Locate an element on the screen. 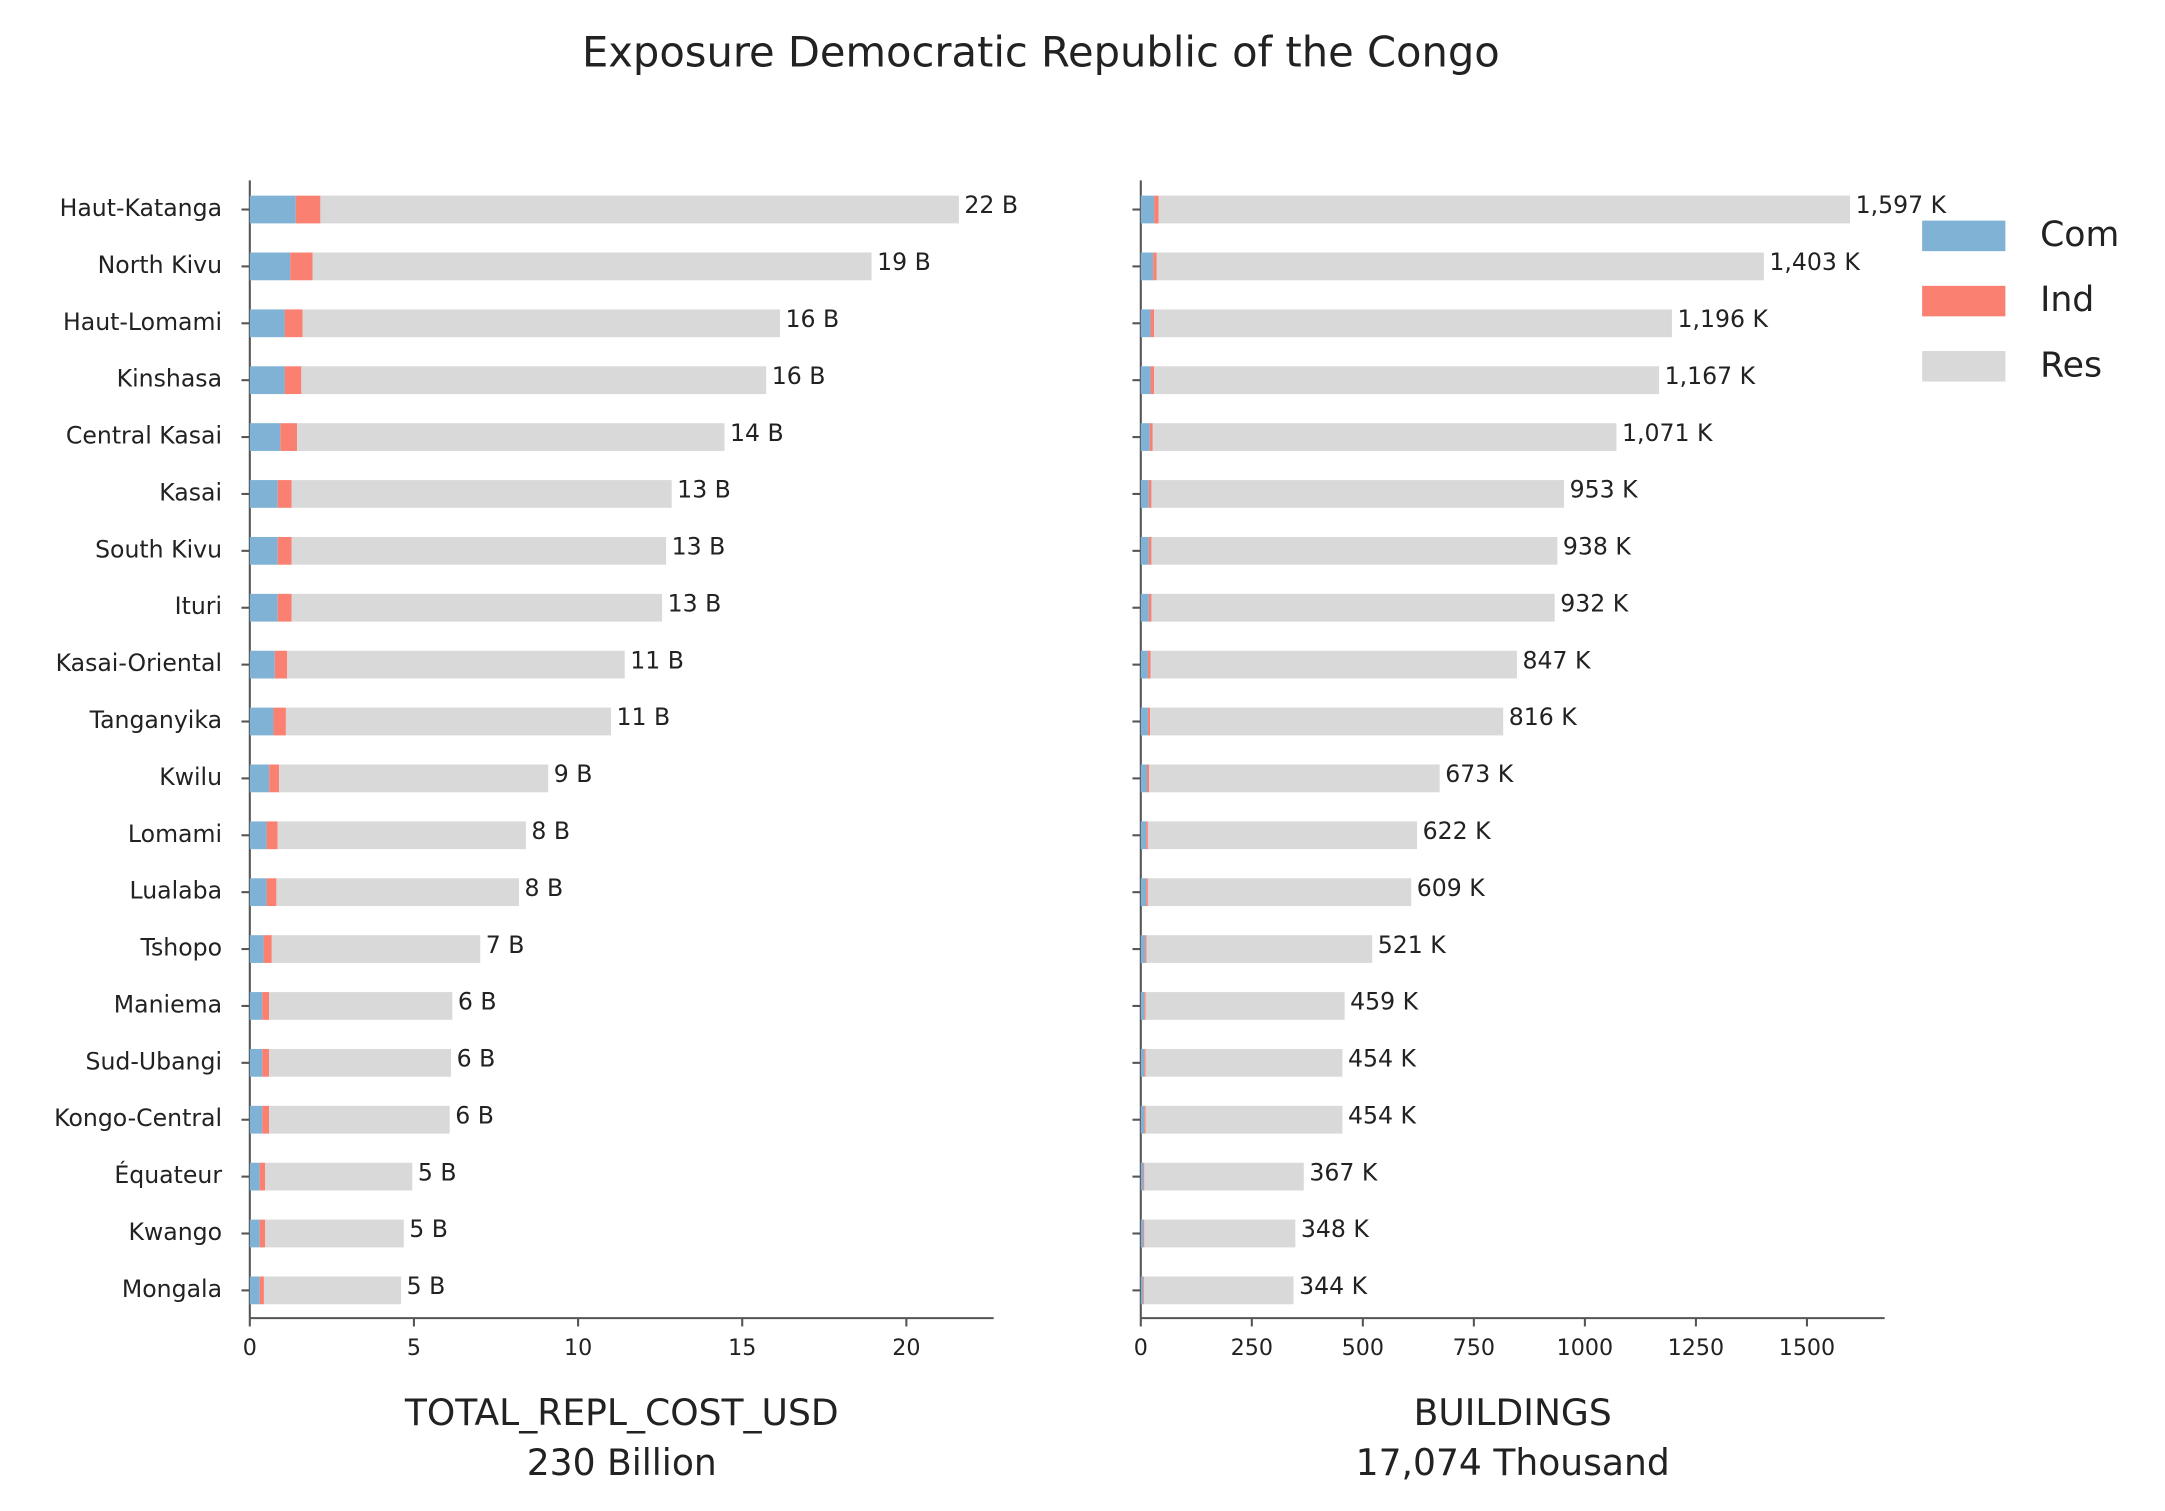 This screenshot has width=2165, height=1511. value-label: 673 K is located at coordinates (1479, 774).